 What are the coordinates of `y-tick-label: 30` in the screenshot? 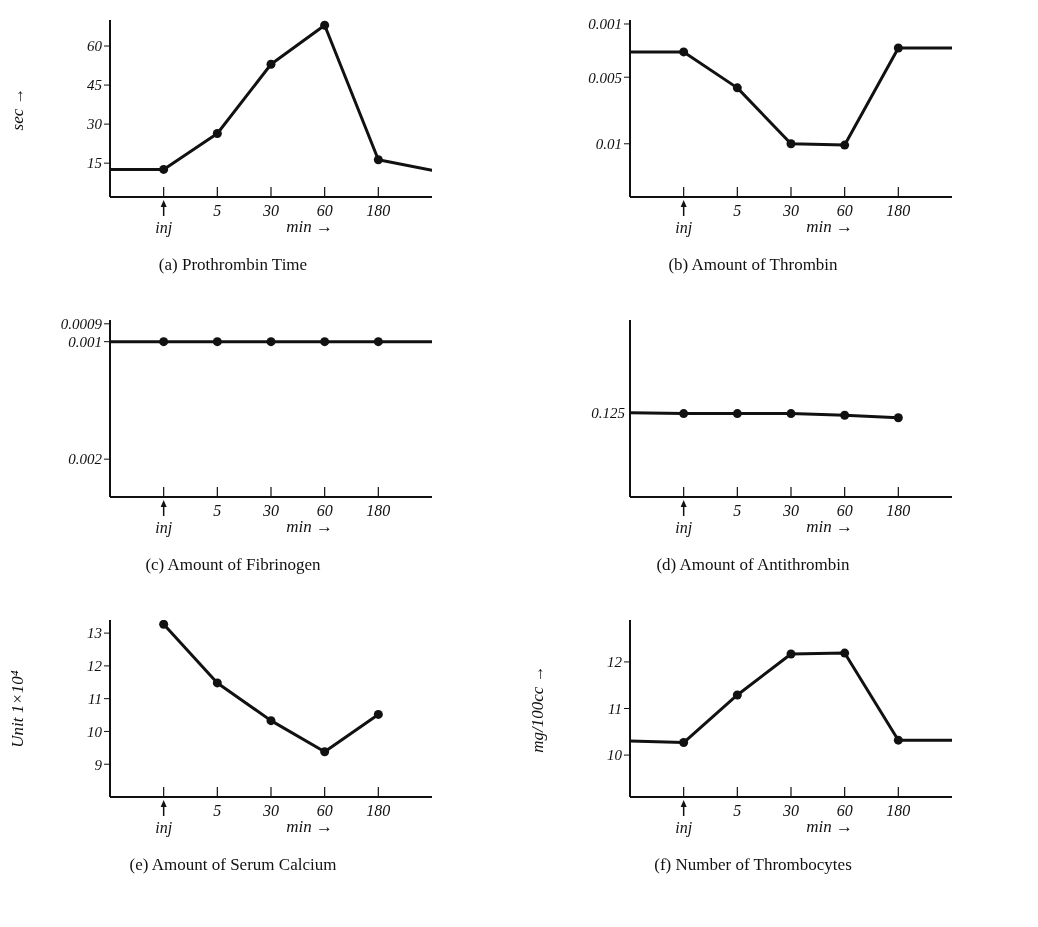 It's located at (94, 124).